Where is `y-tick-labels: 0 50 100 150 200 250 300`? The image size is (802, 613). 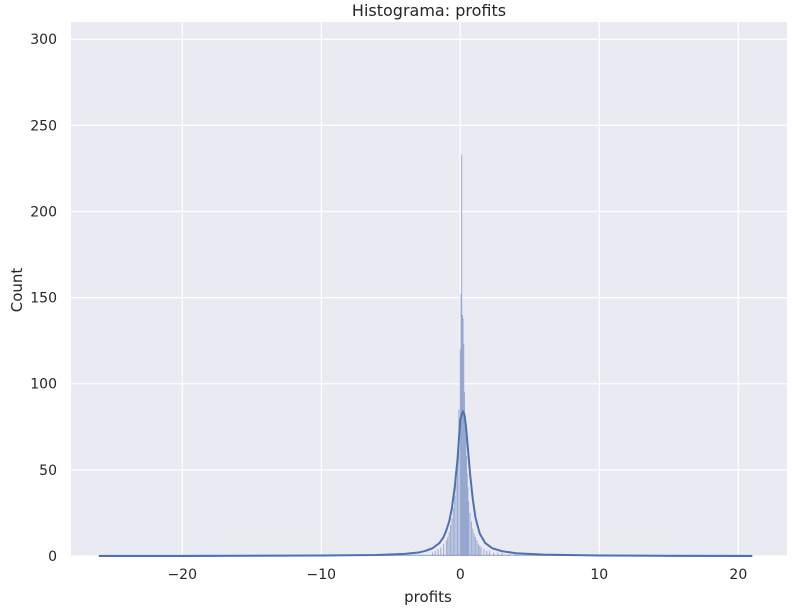
y-tick-labels: 0 50 100 150 200 250 300 is located at coordinates (43, 298).